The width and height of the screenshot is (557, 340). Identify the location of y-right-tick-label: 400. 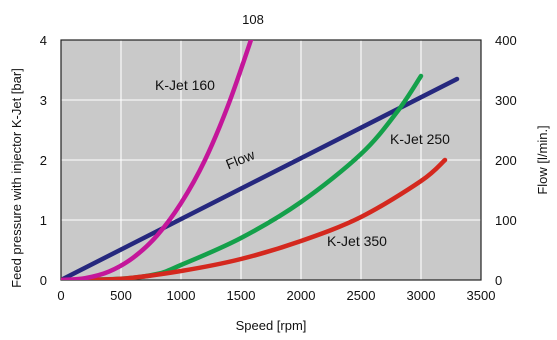
(506, 40).